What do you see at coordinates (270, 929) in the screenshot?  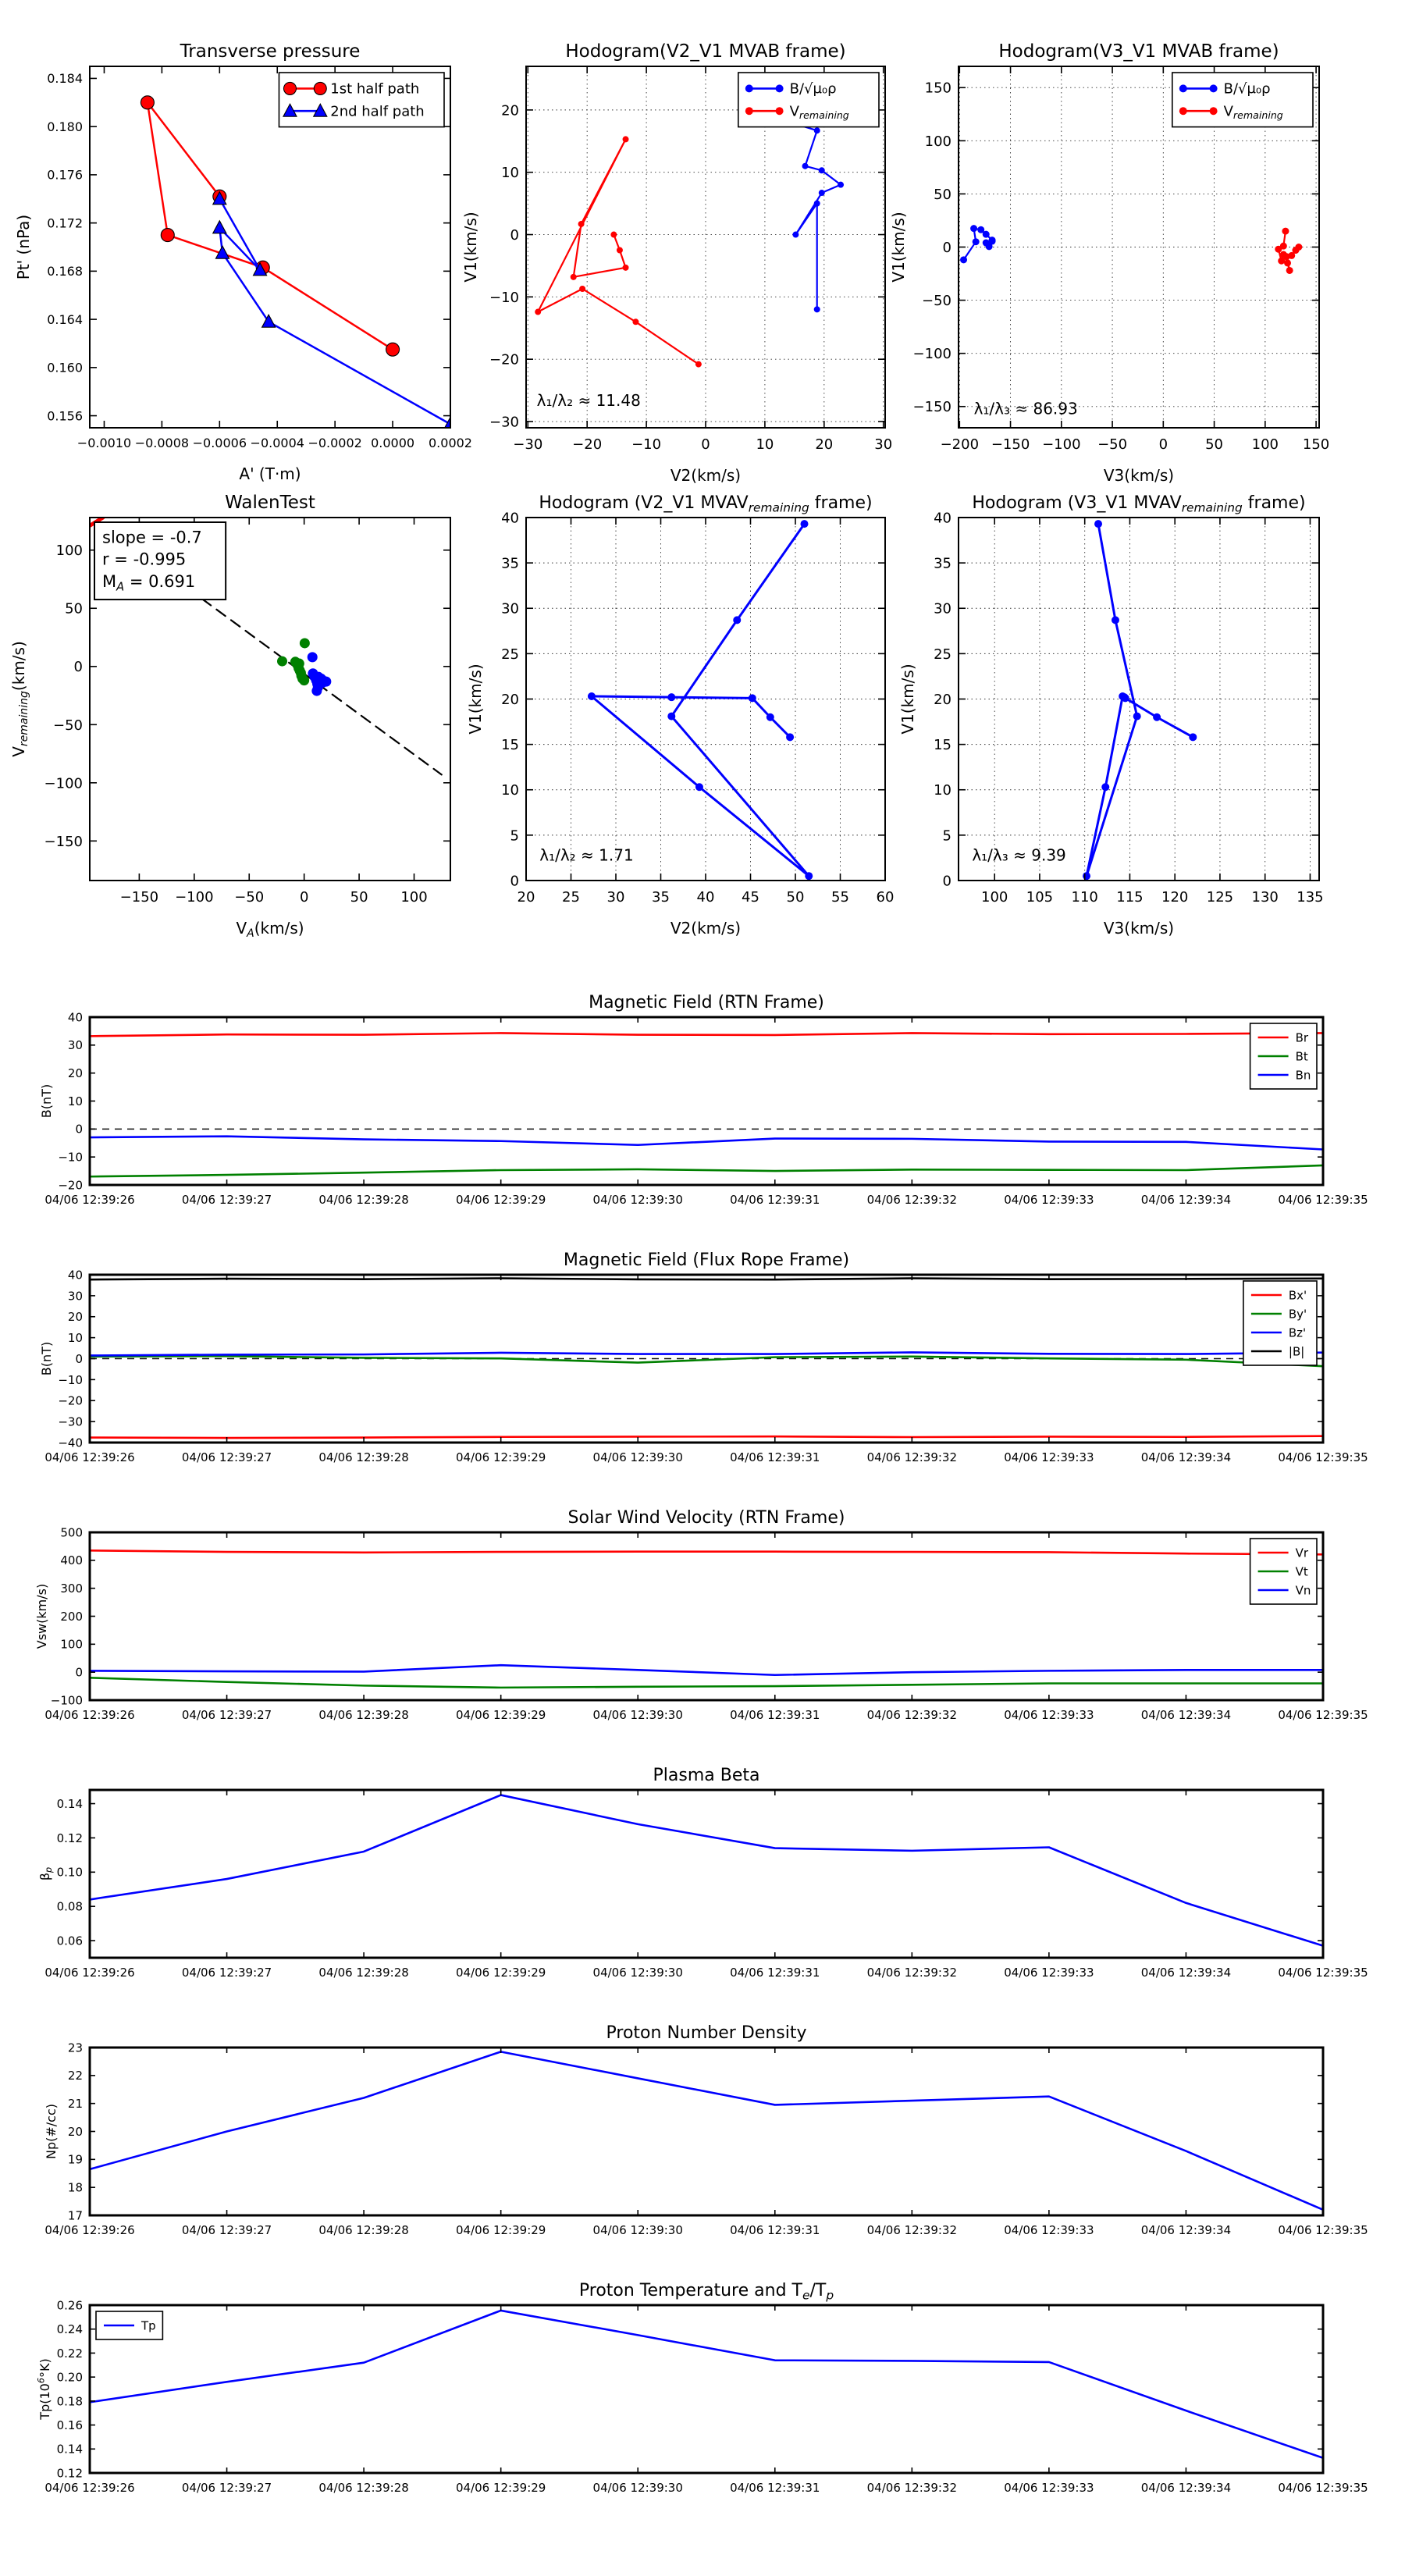 I see `svg-text: VA(km/s)` at bounding box center [270, 929].